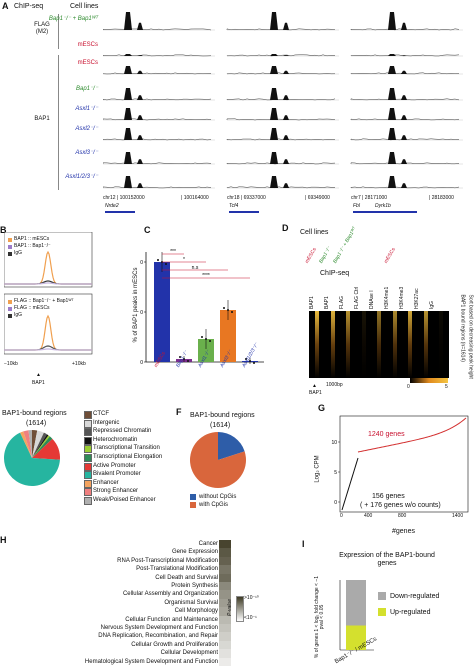 The image size is (474, 669). I want to click on h-pvalue-bar, so click(240, 609).